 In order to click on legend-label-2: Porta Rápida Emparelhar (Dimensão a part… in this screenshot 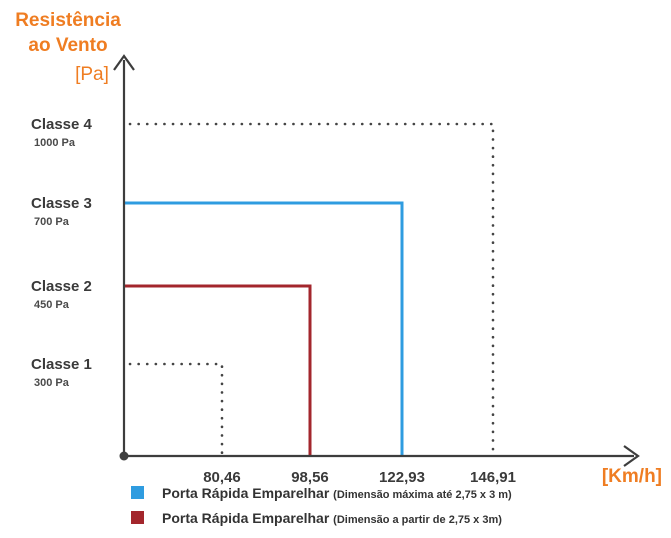, I will do `click(332, 518)`.